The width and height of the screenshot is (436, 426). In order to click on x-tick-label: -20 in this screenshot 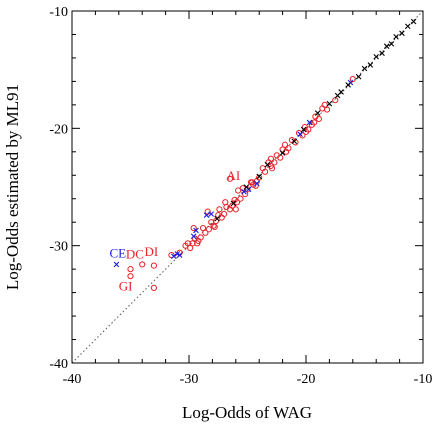, I will do `click(306, 379)`.